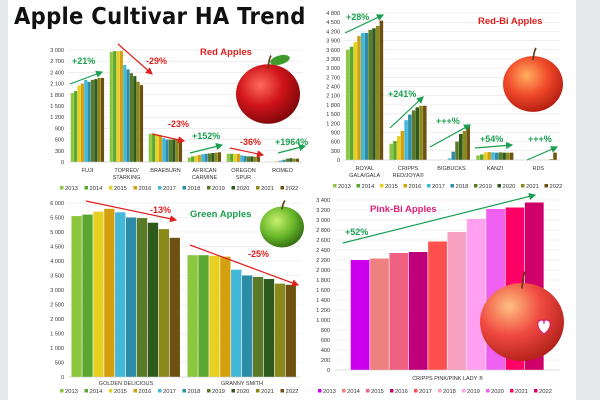  I want to click on y-tick-label: 2 500, so click(57, 306).